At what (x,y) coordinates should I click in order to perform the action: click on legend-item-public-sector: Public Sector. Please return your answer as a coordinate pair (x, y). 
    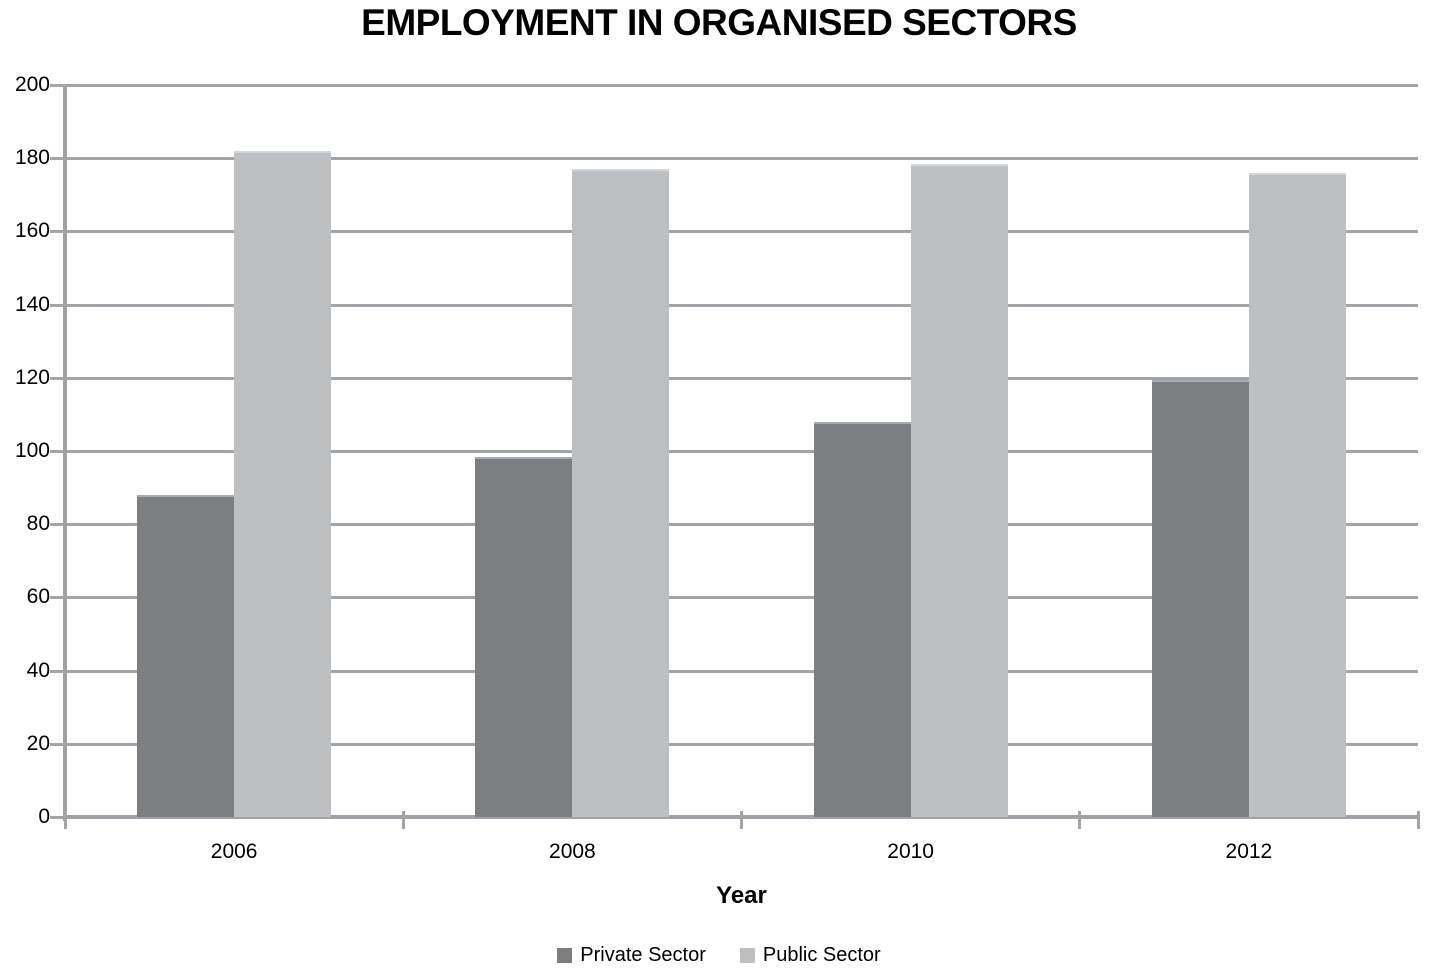
    Looking at the image, I should click on (810, 955).